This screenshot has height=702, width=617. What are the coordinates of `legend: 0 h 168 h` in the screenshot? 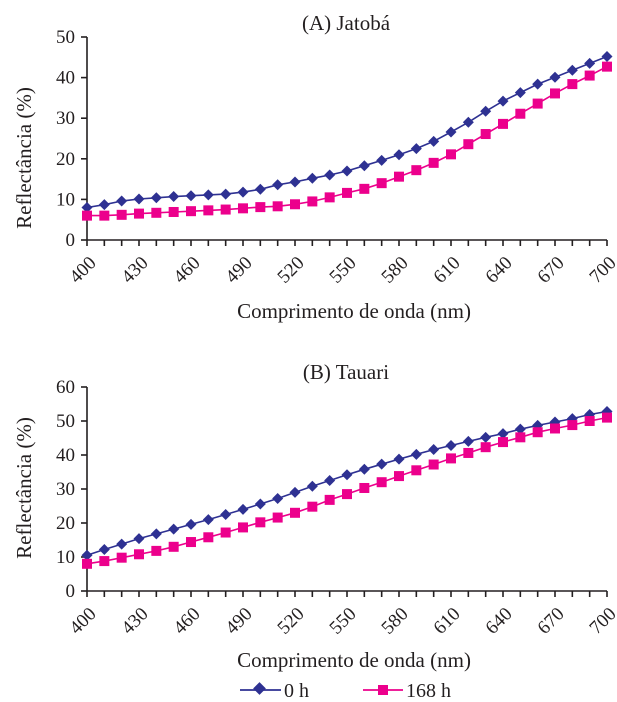 It's located at (345, 691).